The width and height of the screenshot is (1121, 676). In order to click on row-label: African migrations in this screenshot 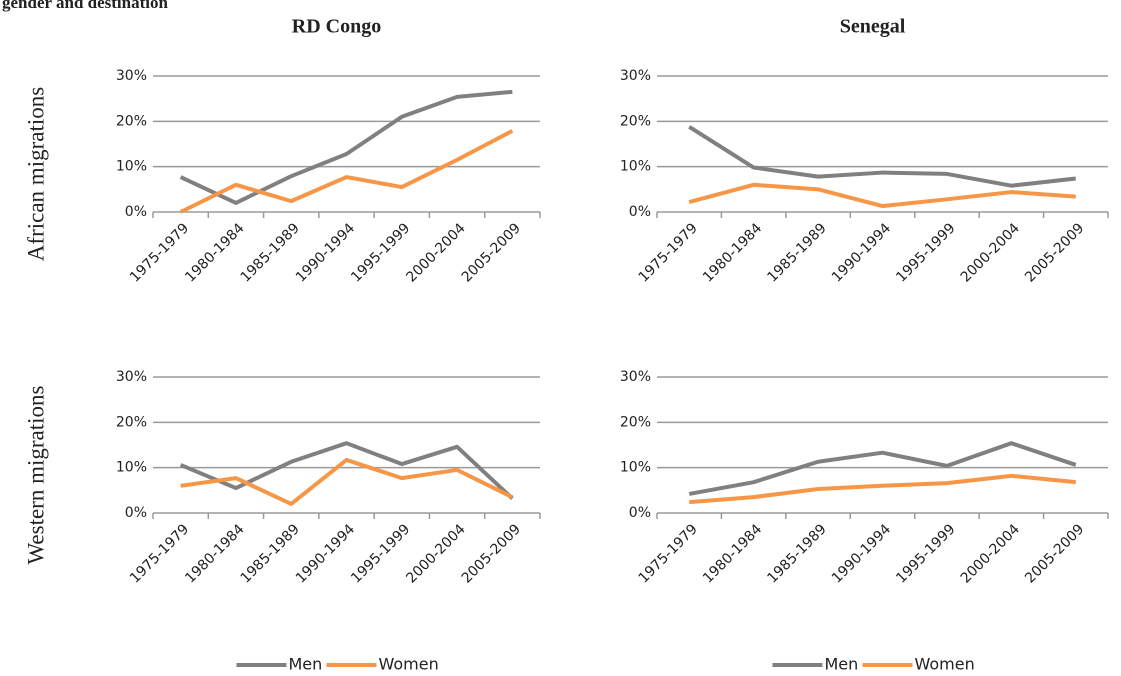, I will do `click(35, 174)`.